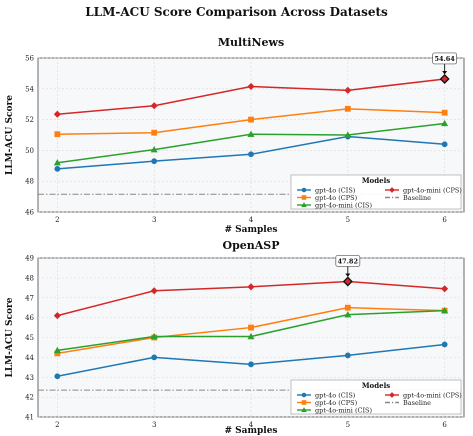 The width and height of the screenshot is (473, 436). I want to click on annotation-label: 54.64, so click(444, 59).